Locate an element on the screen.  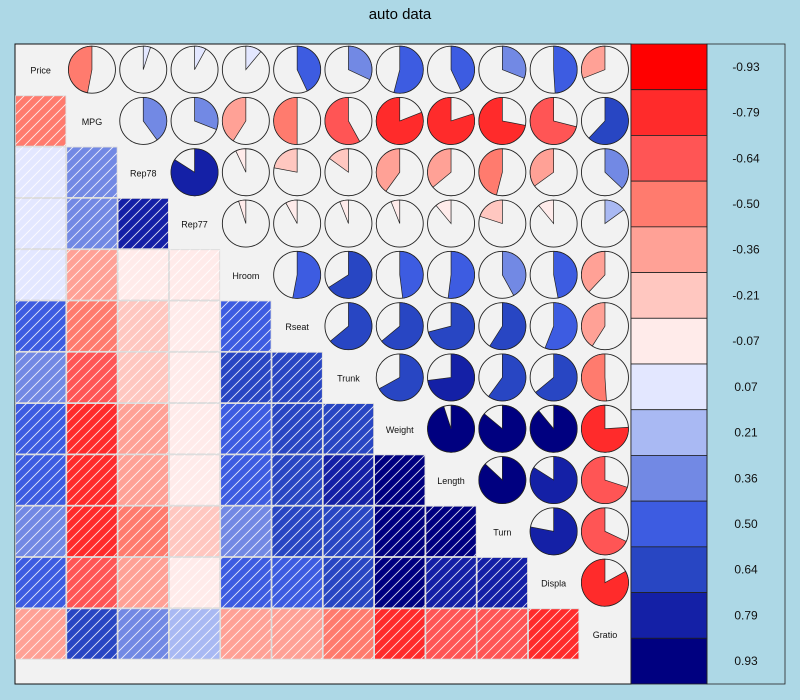
variable-label: Gratio is located at coordinates (605, 635).